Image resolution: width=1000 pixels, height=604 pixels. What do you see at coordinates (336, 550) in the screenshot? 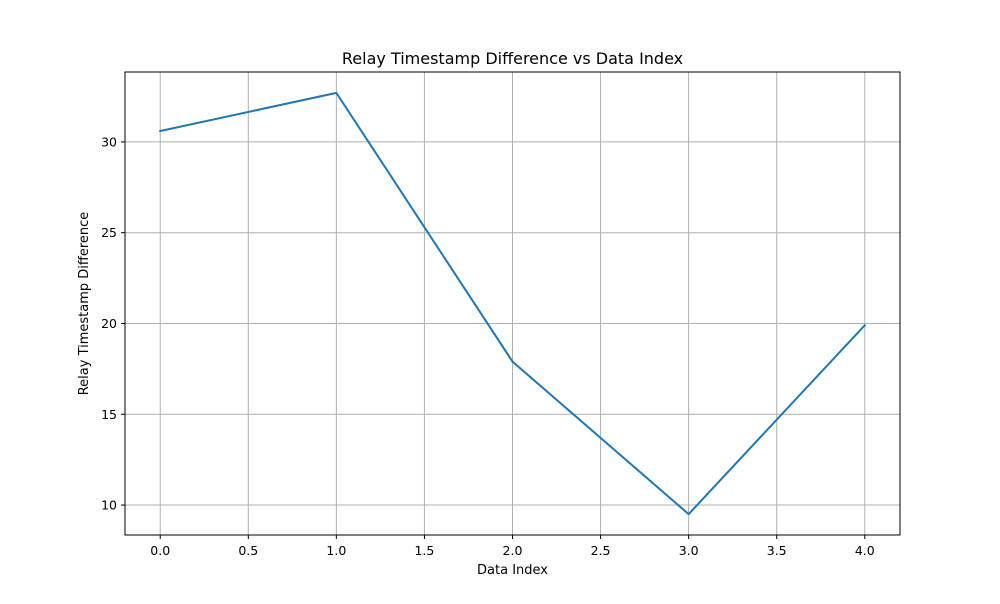
I see `x-tick-label: 1.0` at bounding box center [336, 550].